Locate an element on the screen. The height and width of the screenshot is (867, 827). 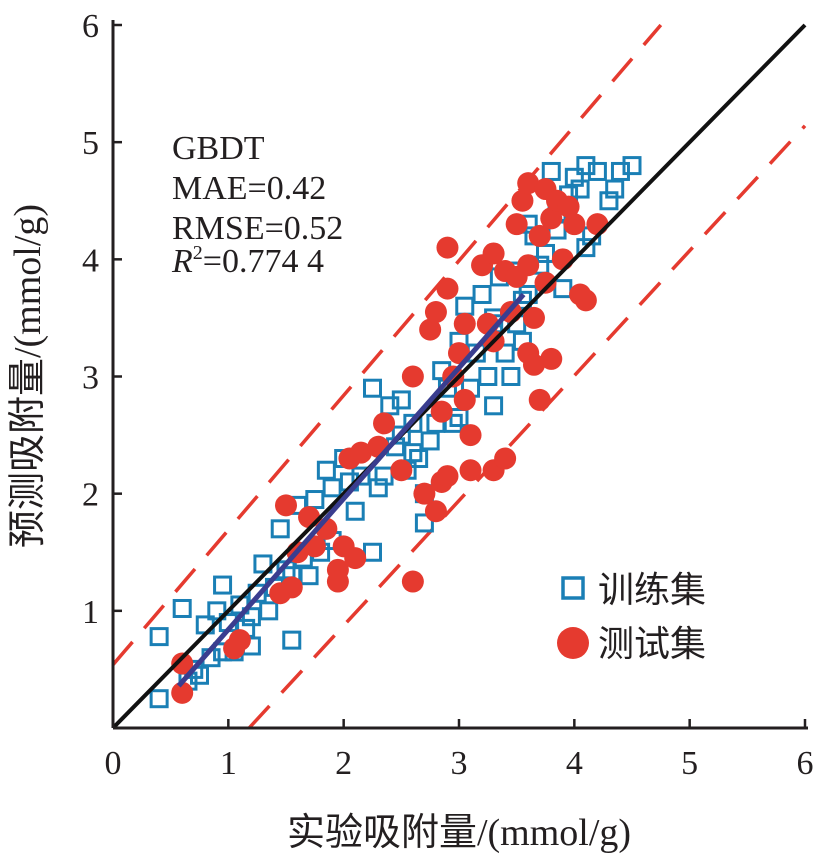
y-tick-label: 2 is located at coordinates (90, 495).